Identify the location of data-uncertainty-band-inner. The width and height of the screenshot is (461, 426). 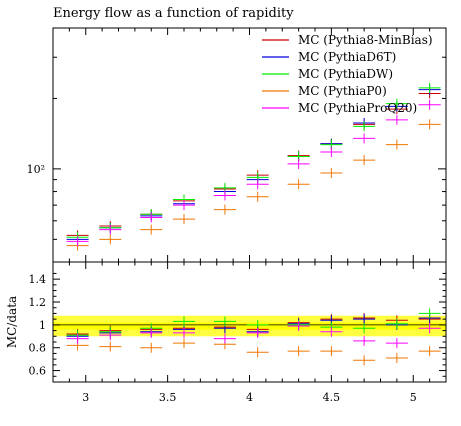
(249, 326).